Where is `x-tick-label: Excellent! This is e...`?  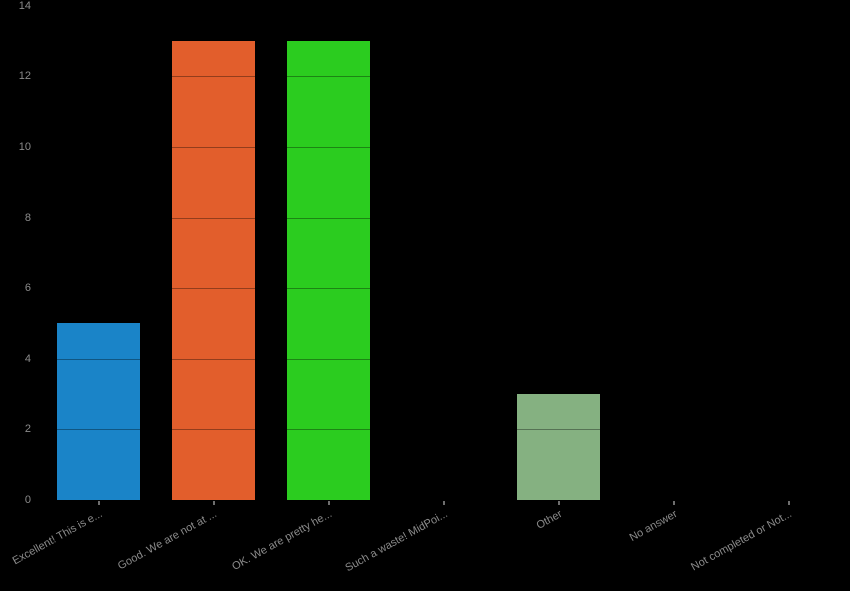 x-tick-label: Excellent! This is e... is located at coordinates (57, 538).